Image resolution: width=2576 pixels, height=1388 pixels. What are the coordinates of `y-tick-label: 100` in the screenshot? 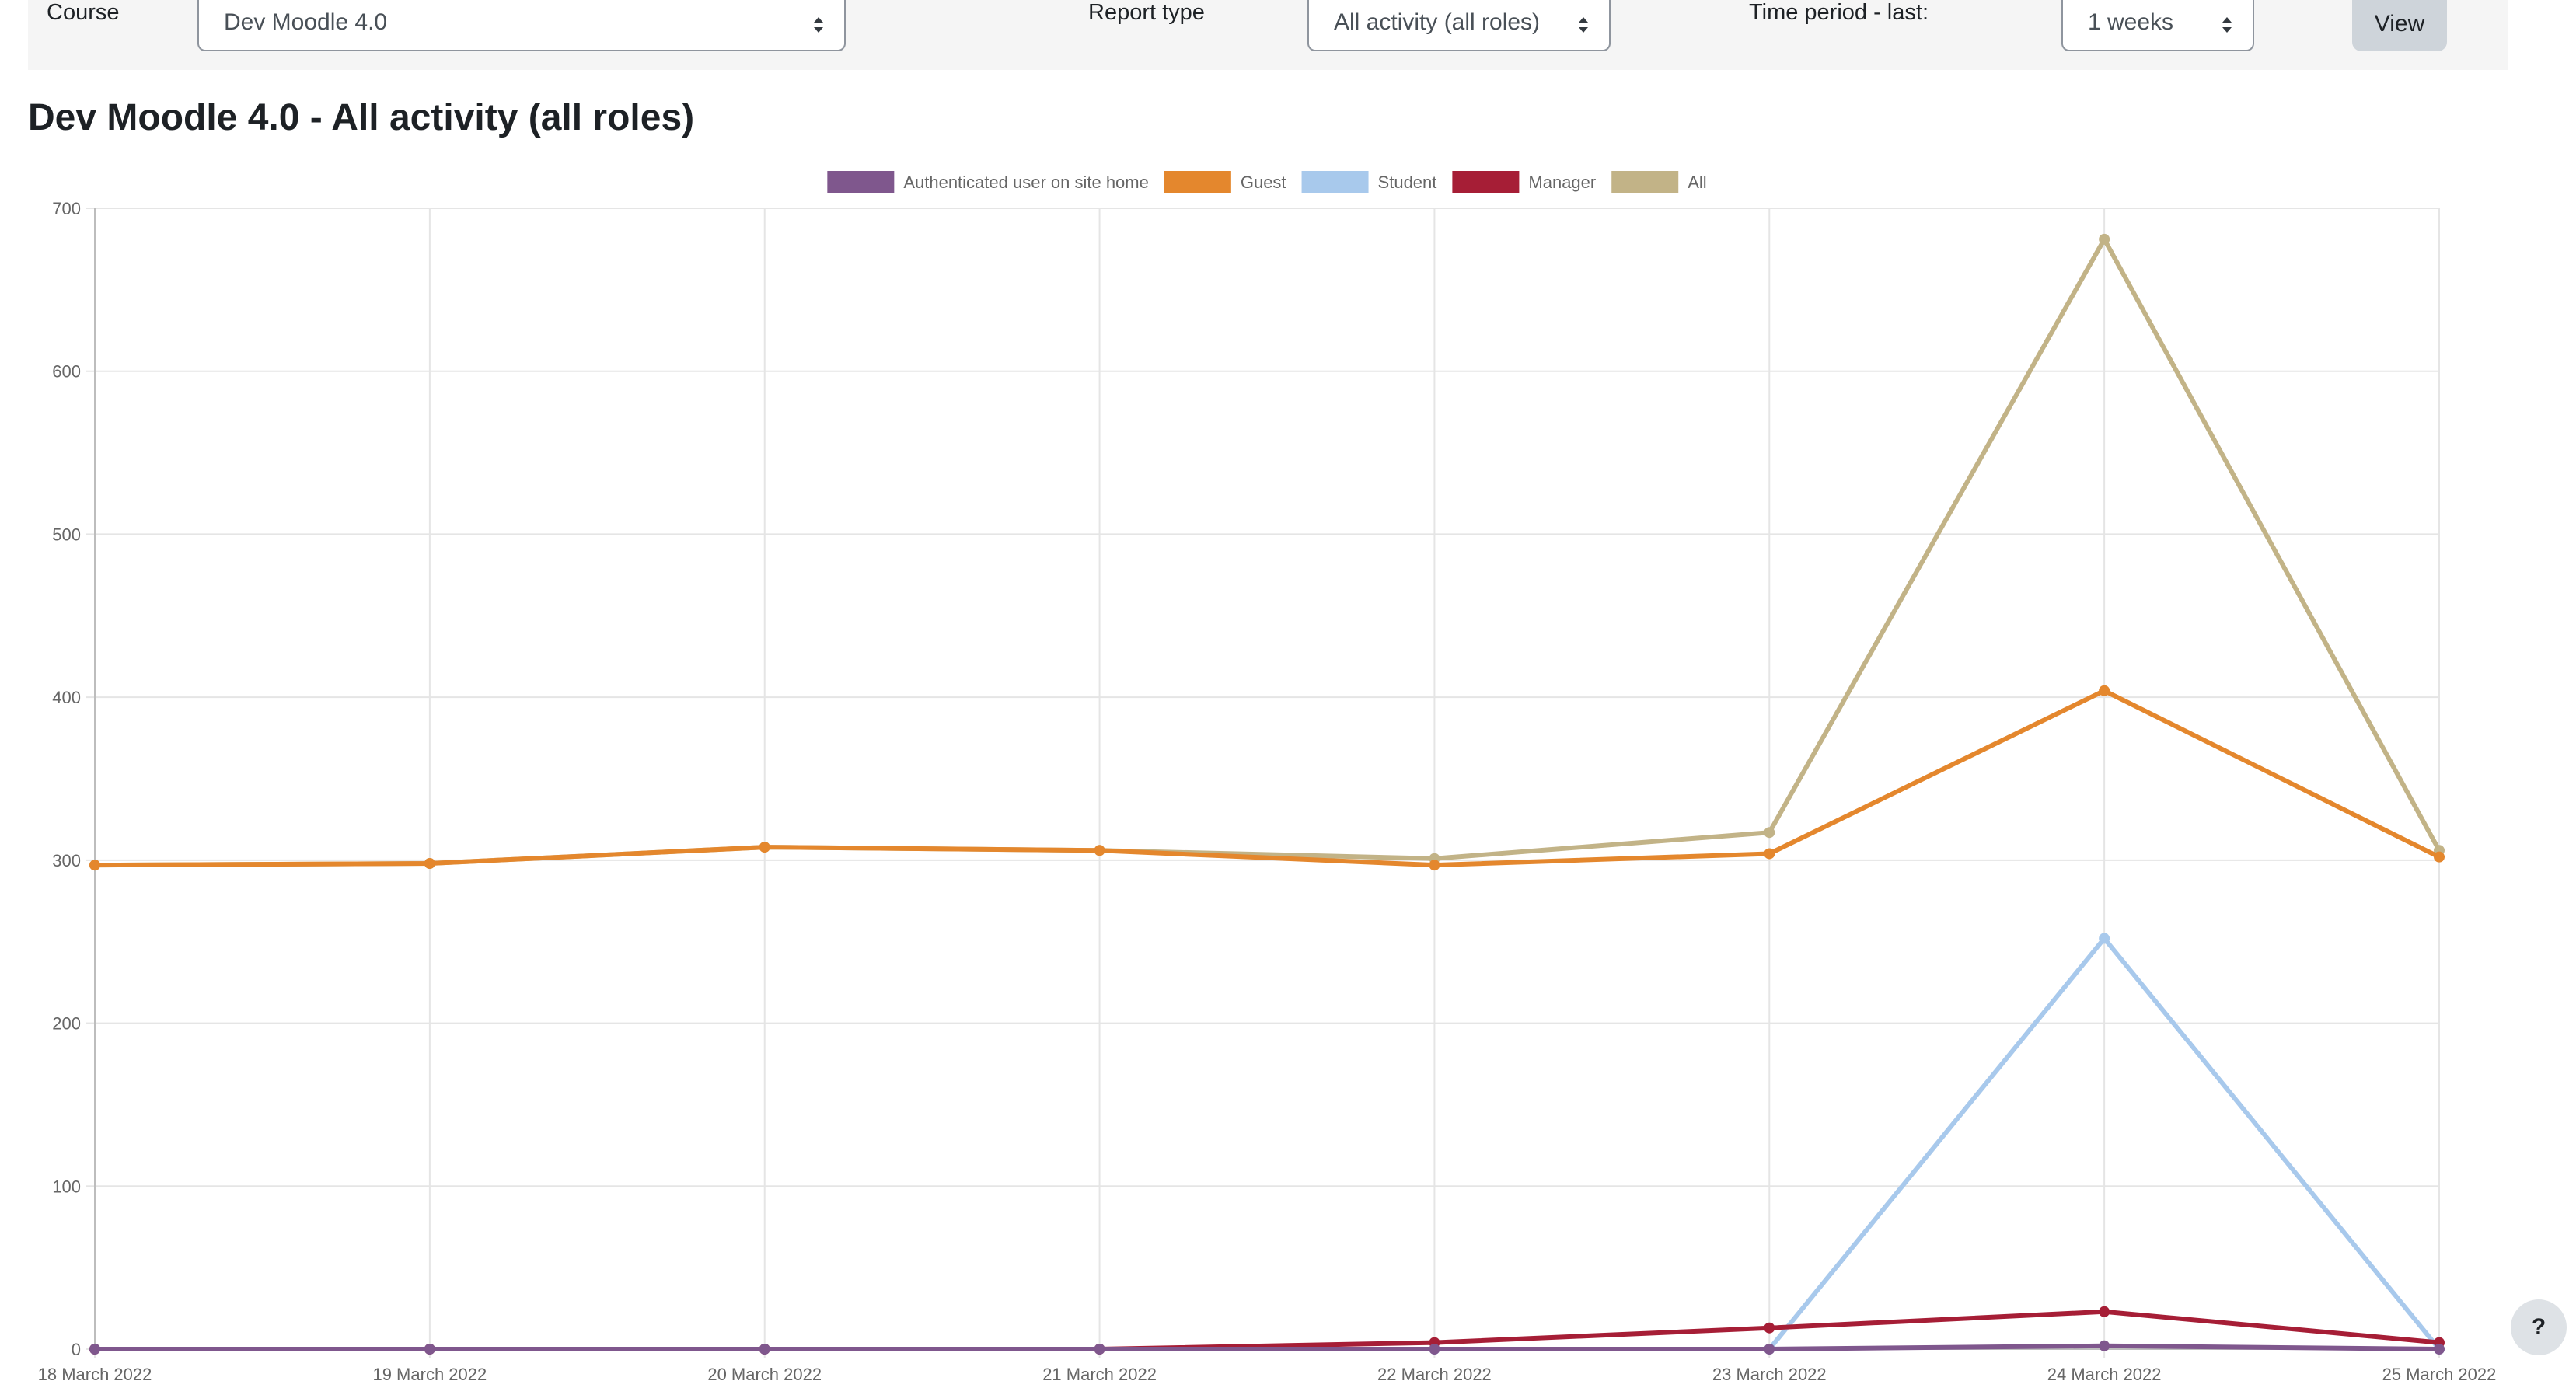 It's located at (66, 1186).